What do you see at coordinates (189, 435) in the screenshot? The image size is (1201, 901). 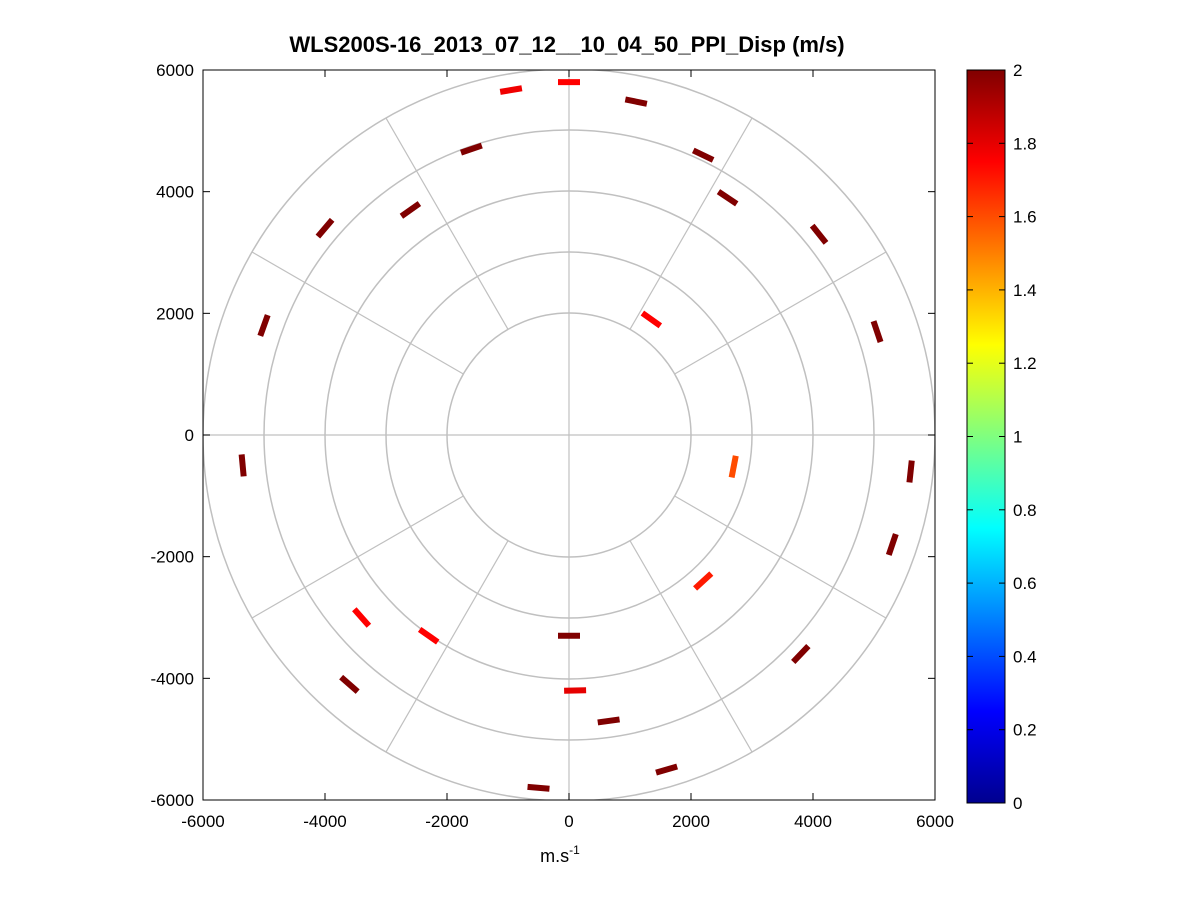 I see `y-tick-label: 0` at bounding box center [189, 435].